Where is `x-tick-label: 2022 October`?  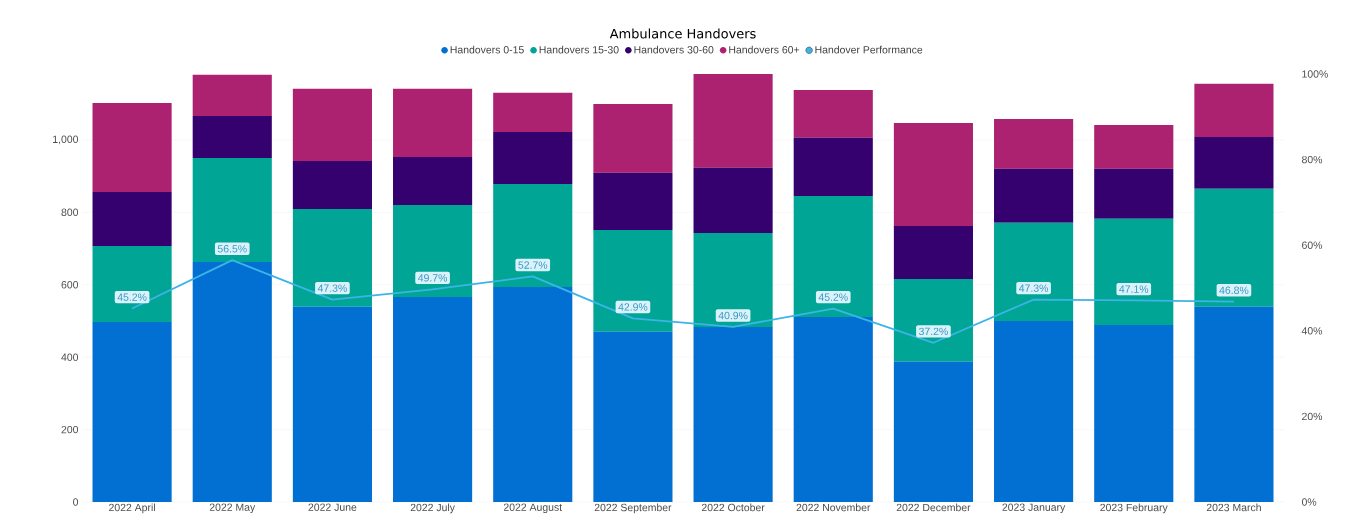 x-tick-label: 2022 October is located at coordinates (733, 507).